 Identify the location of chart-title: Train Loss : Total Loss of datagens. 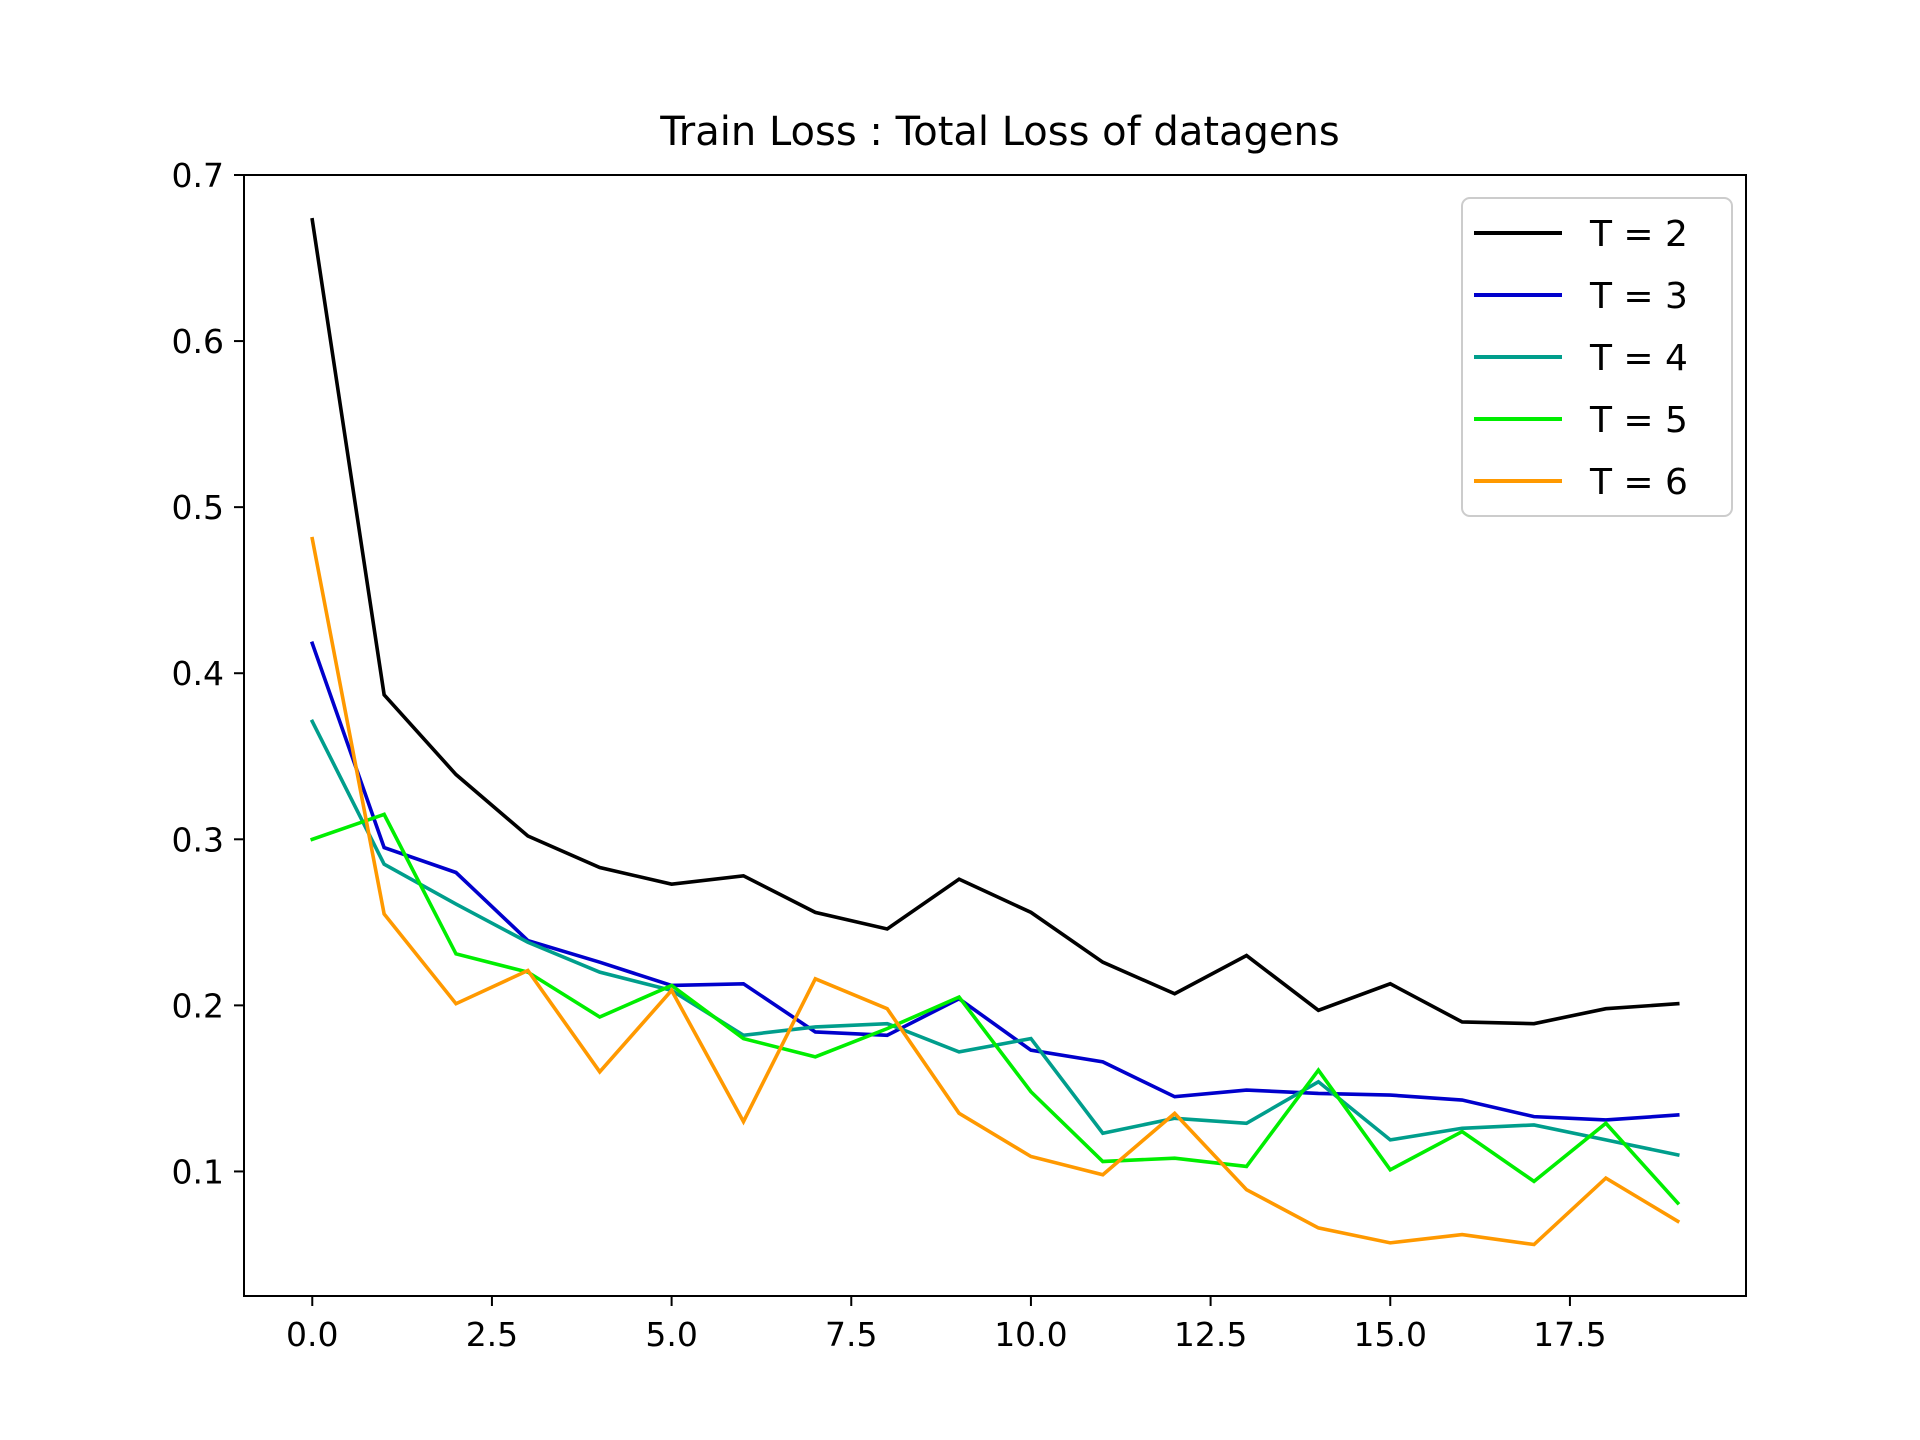
(999, 132).